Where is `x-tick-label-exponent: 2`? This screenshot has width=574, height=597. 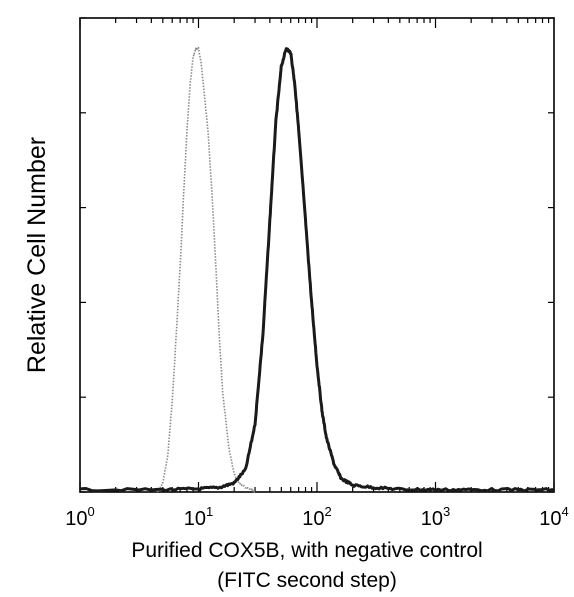 x-tick-label-exponent: 2 is located at coordinates (328, 511).